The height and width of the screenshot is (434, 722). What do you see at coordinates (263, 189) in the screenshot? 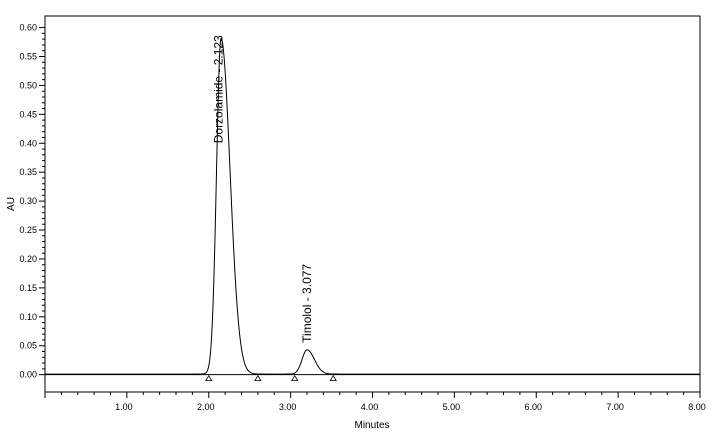
I see `peak-labels: Dorzolamide - 2.123 Timolol - 3.077` at bounding box center [263, 189].